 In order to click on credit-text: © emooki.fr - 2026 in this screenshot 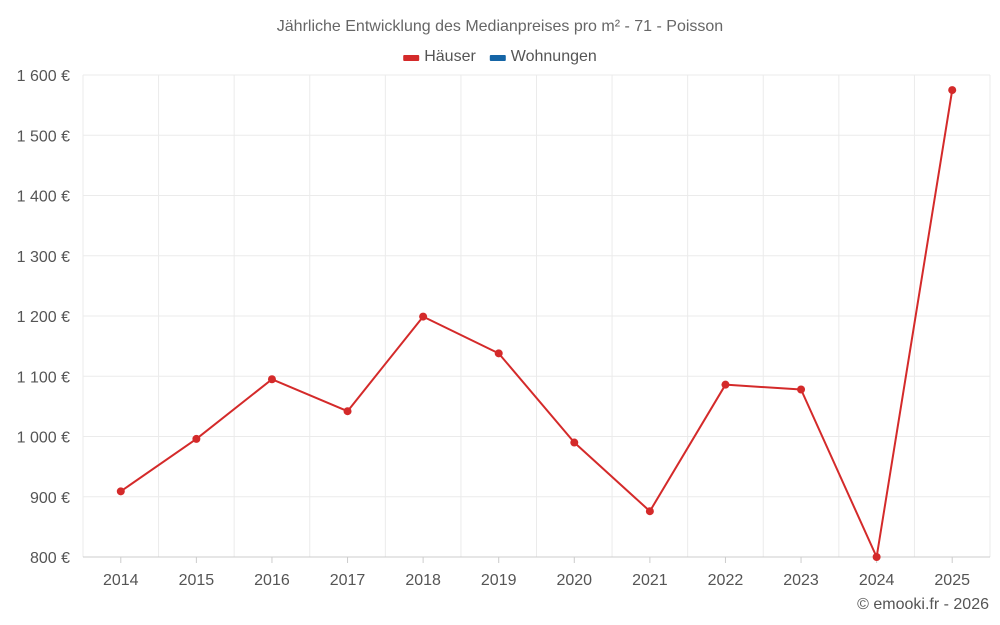, I will do `click(923, 604)`.